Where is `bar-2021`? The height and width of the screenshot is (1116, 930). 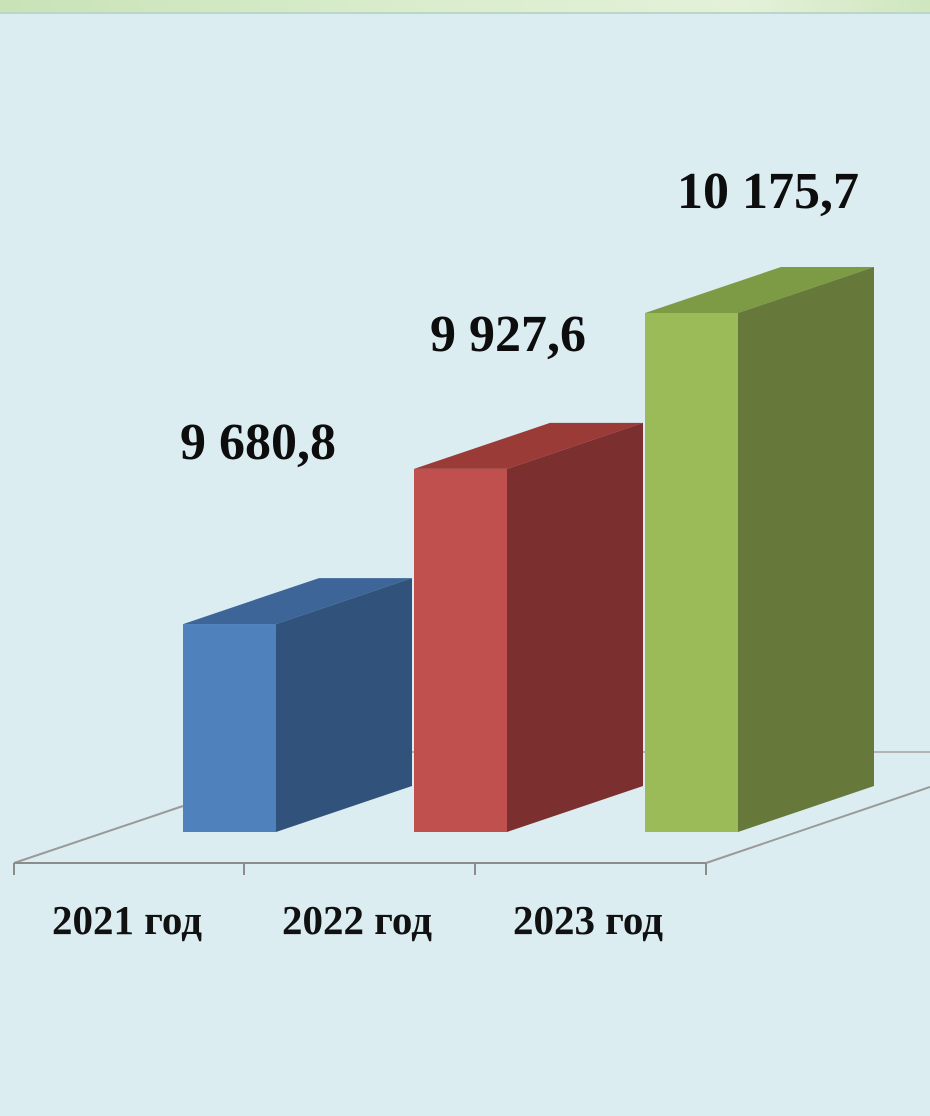 bar-2021 is located at coordinates (297, 705).